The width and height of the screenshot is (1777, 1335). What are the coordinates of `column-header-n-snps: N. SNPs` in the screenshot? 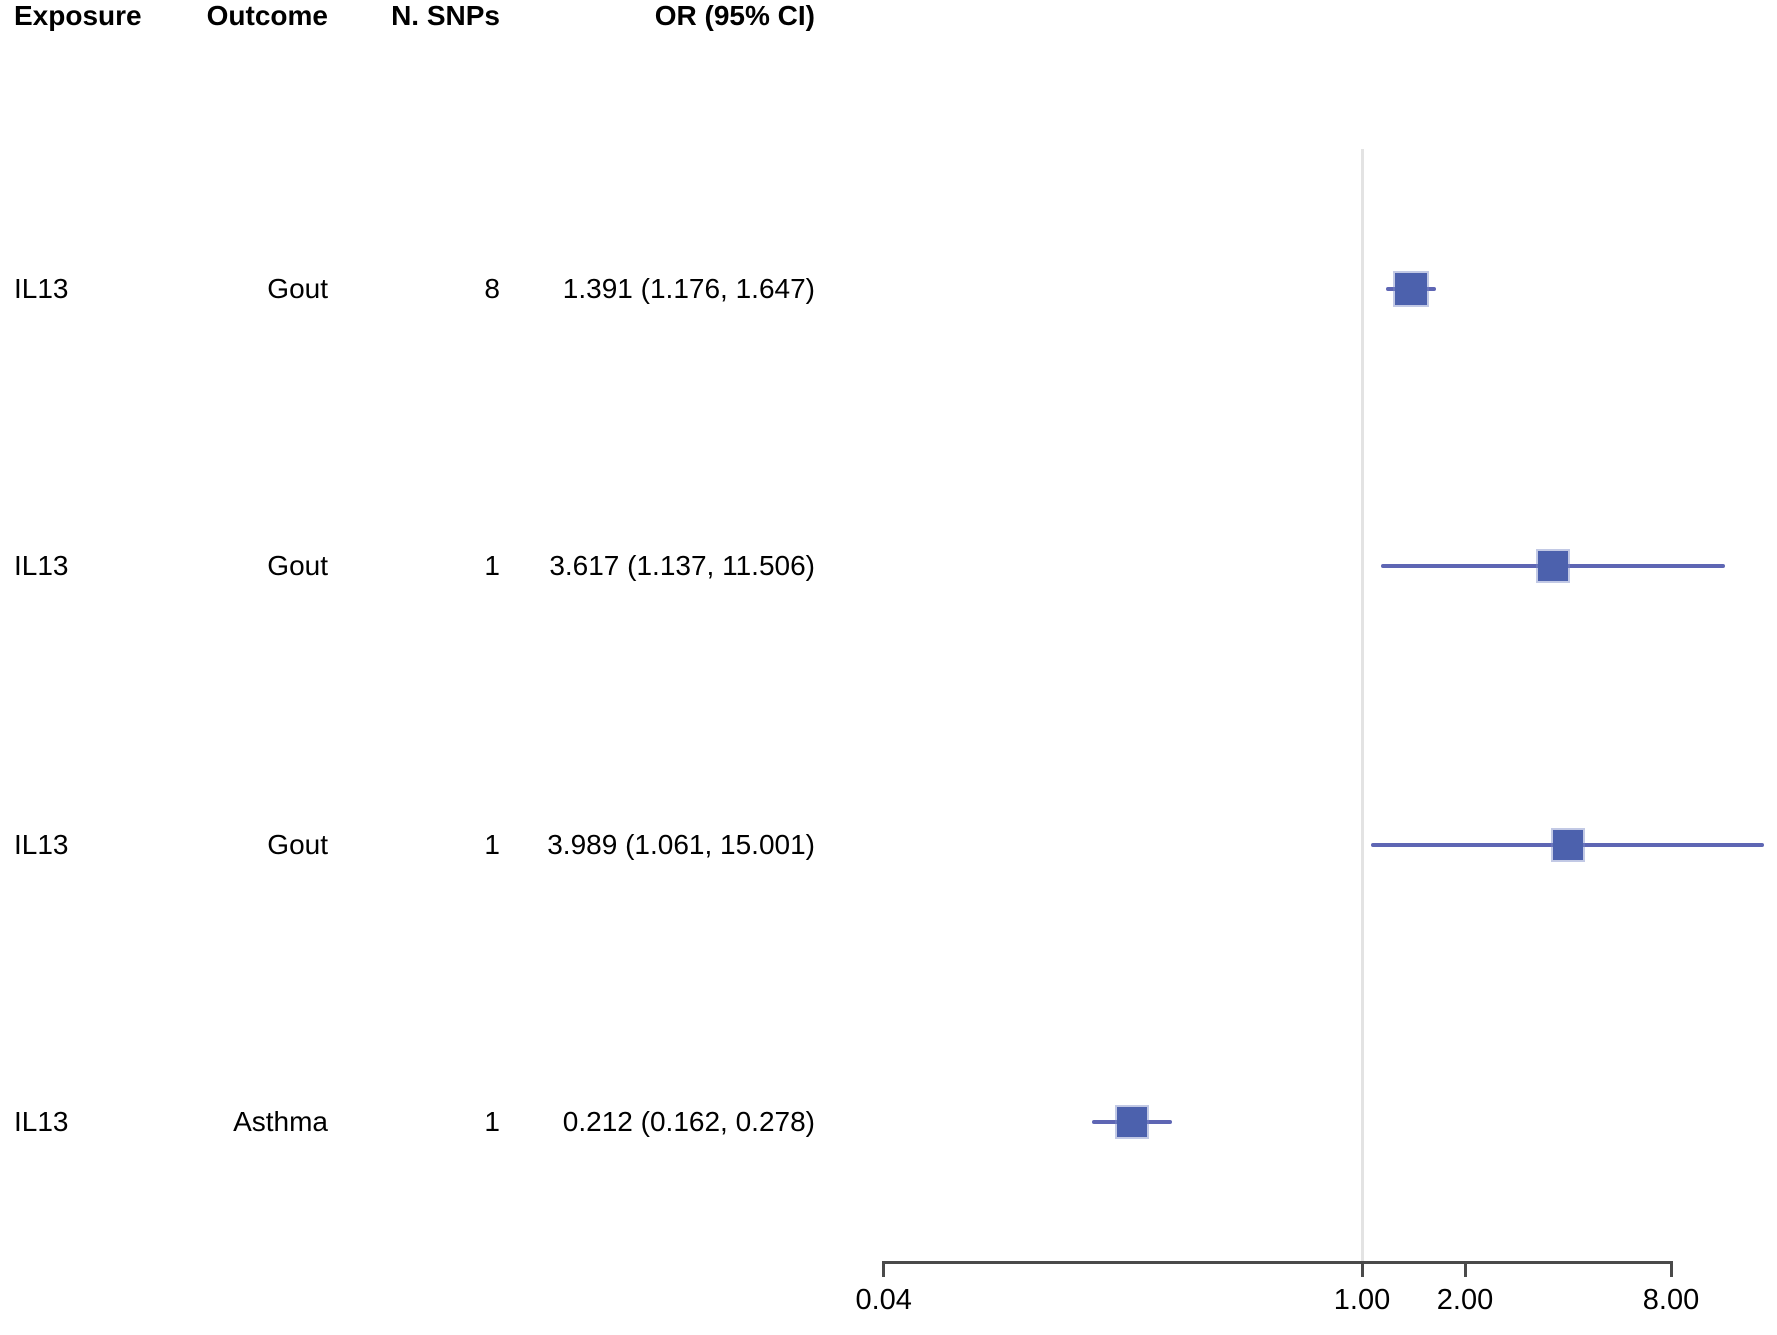 It's located at (445, 15).